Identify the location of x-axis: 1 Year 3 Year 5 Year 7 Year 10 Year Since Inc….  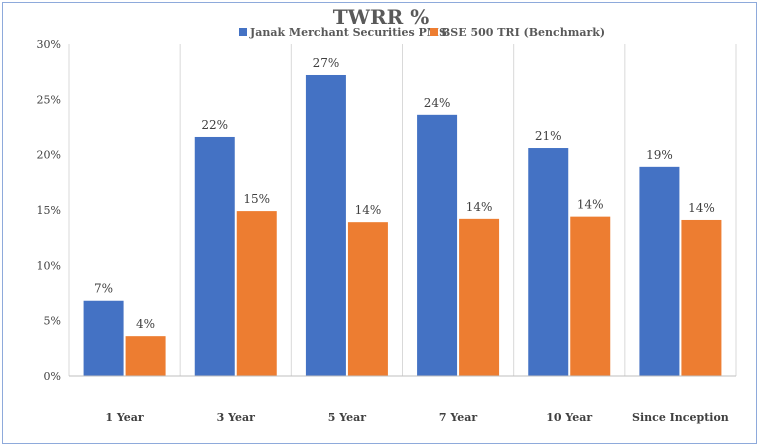
(402, 399).